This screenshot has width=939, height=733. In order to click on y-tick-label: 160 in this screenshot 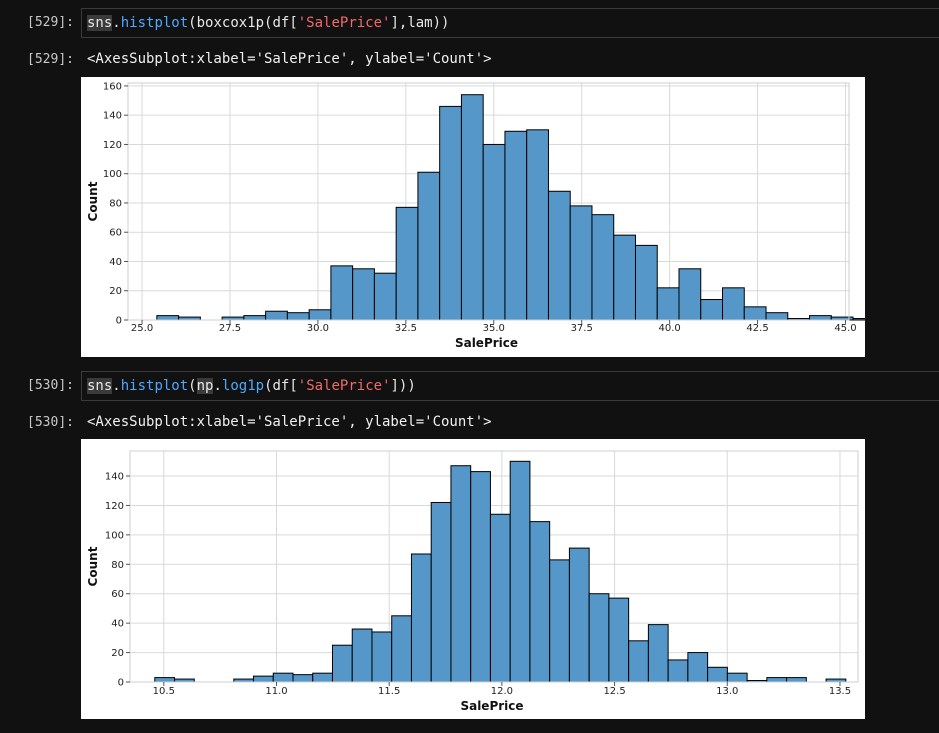, I will do `click(112, 86)`.